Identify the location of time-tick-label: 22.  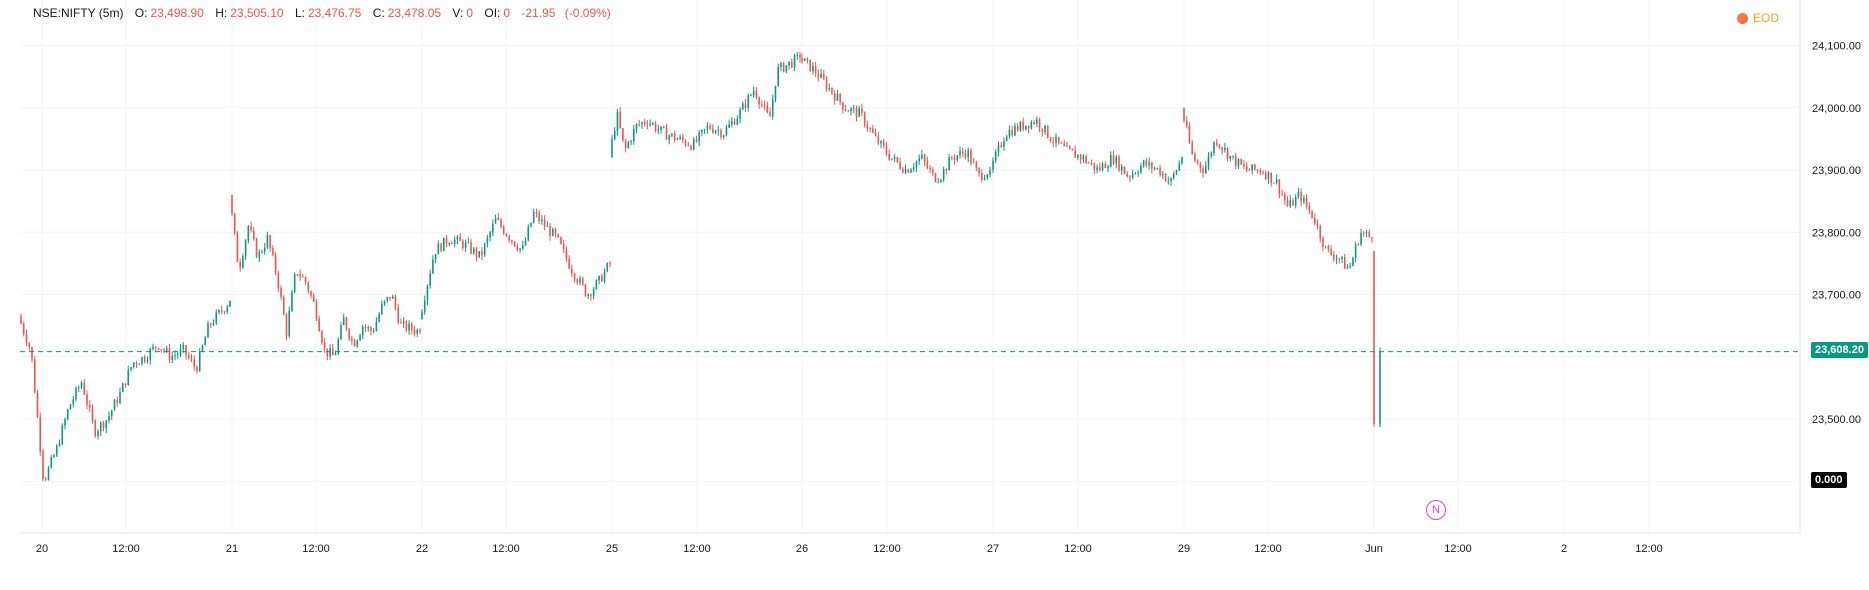
(422, 549).